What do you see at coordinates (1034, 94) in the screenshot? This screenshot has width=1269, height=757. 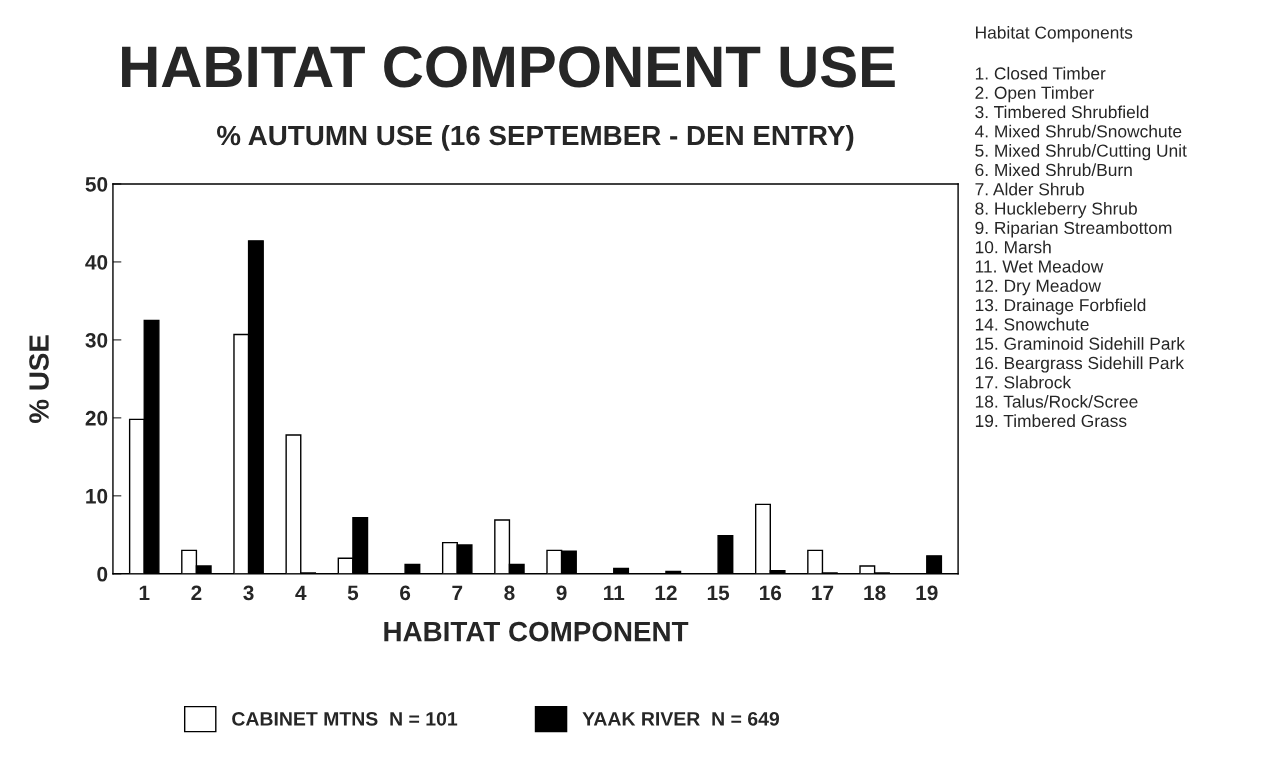 I see `text: 2. Open Timber` at bounding box center [1034, 94].